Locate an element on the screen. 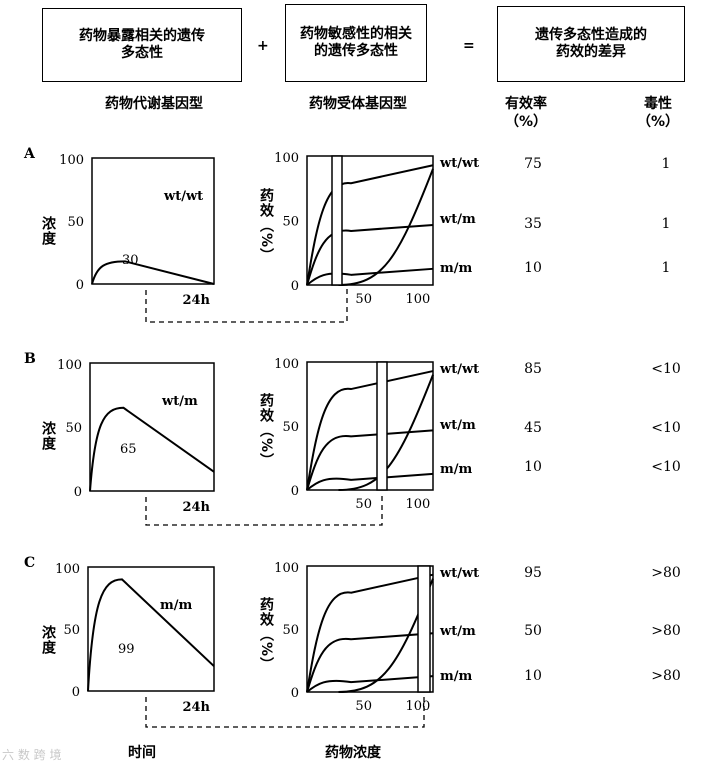  receptor-genotype-heading: 药物受体基因型 is located at coordinates (358, 104).